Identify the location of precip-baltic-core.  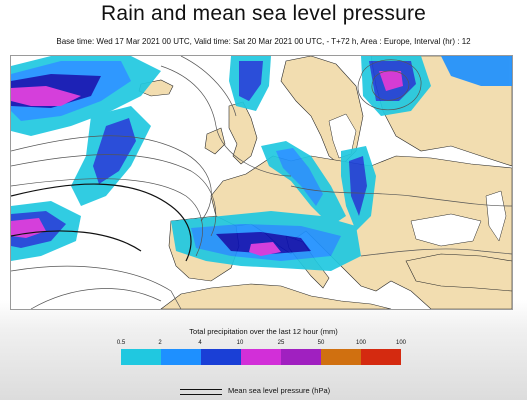
(251, 81).